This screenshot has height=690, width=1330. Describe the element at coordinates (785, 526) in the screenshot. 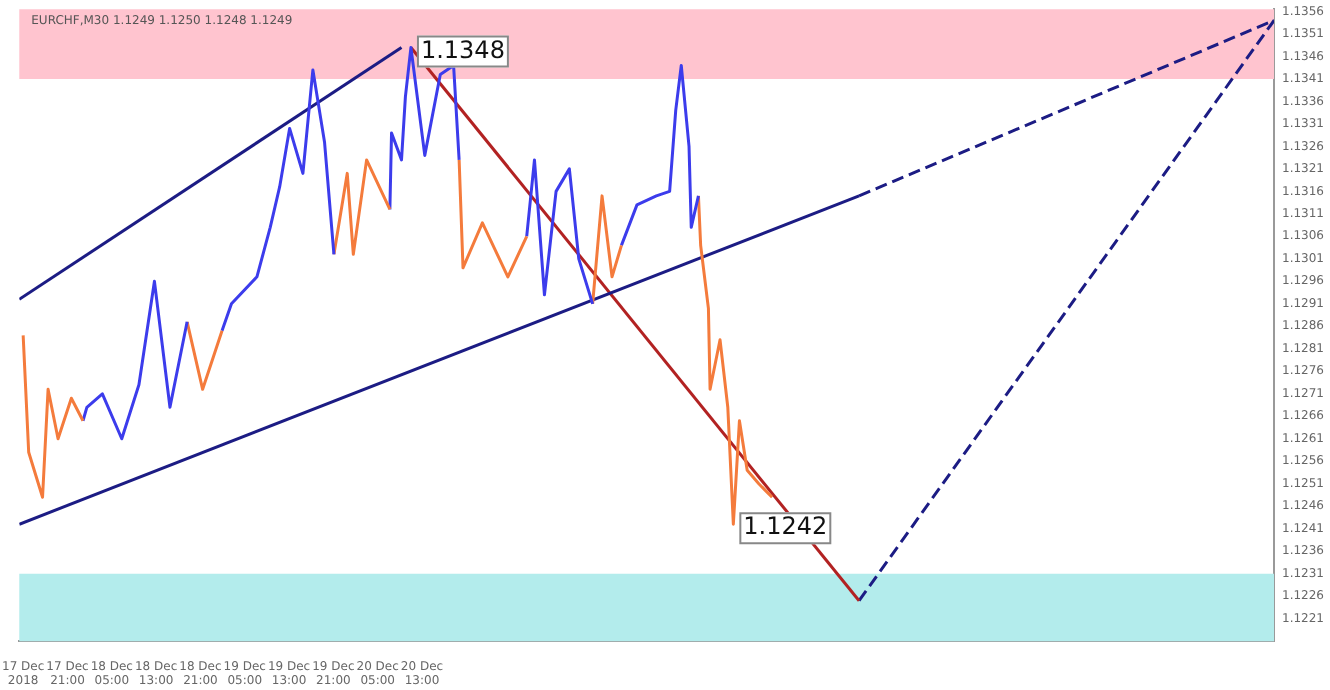

I see `annotation: 1.1242` at that location.